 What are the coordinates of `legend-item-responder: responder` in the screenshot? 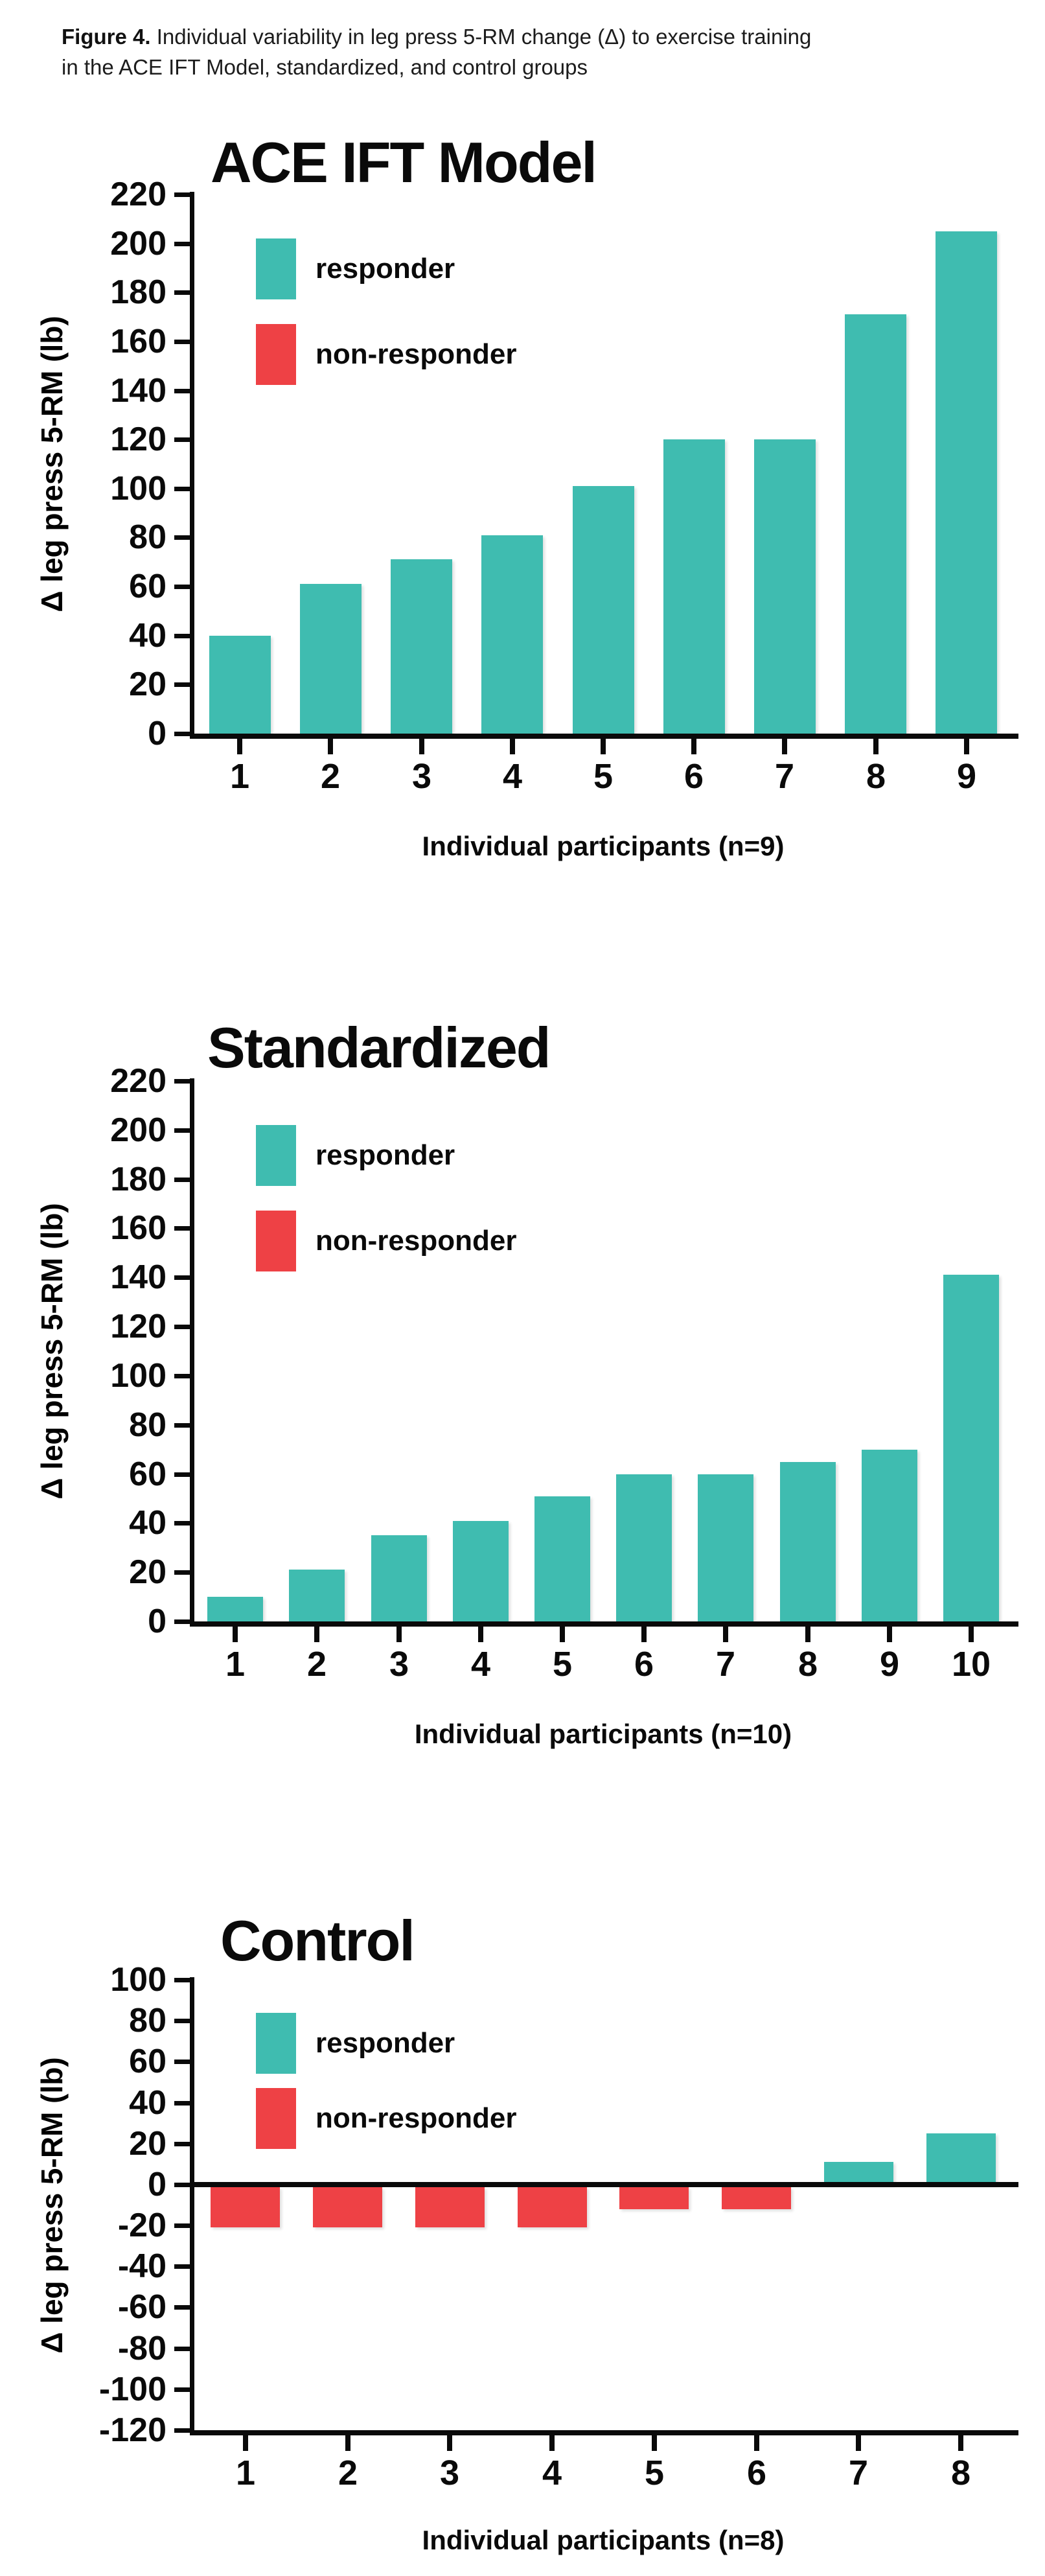 It's located at (386, 1155).